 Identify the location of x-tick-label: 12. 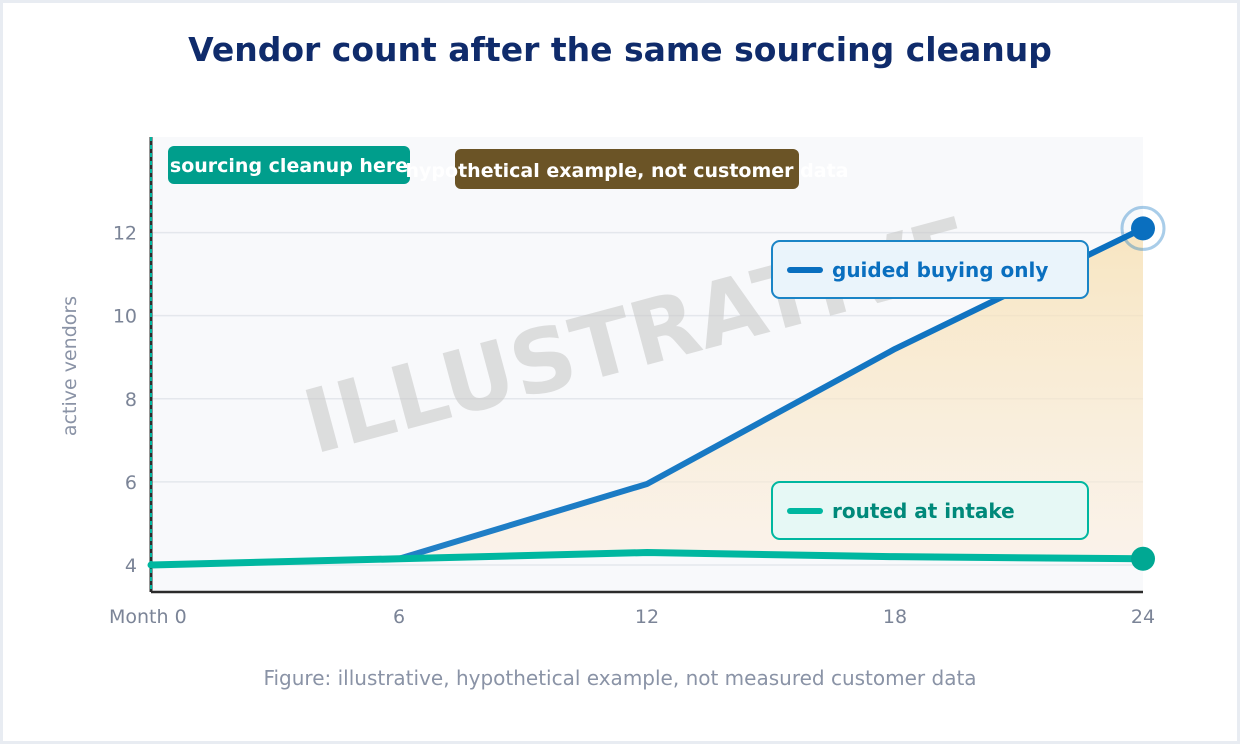
(647, 617).